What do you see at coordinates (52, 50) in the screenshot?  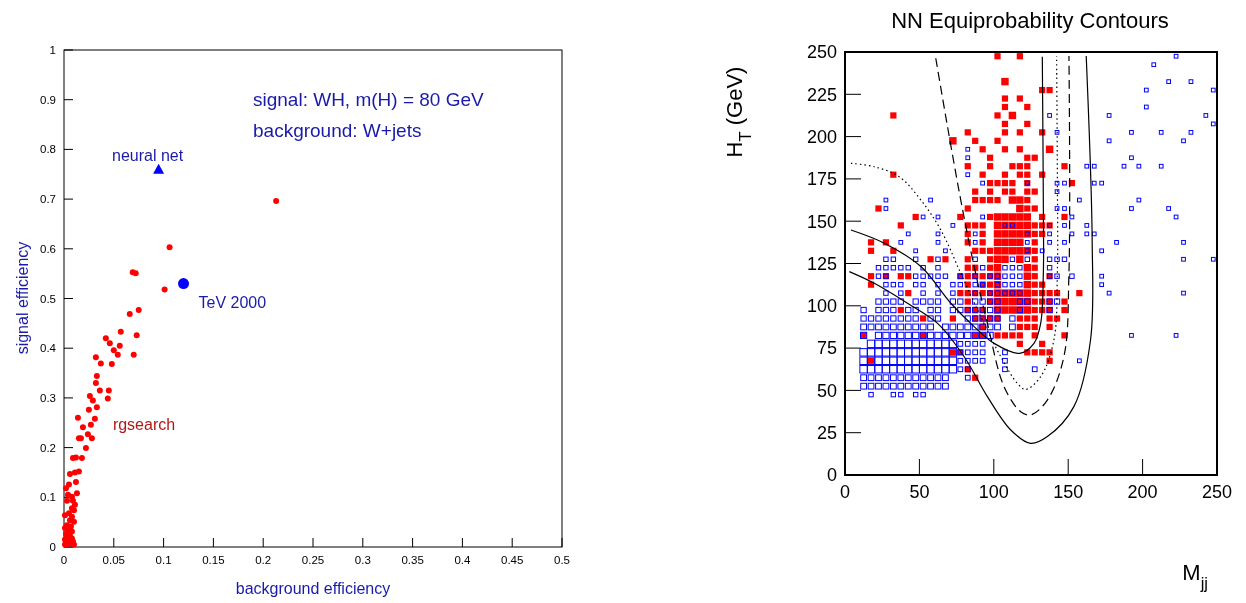 I see `y-tick-label: 1` at bounding box center [52, 50].